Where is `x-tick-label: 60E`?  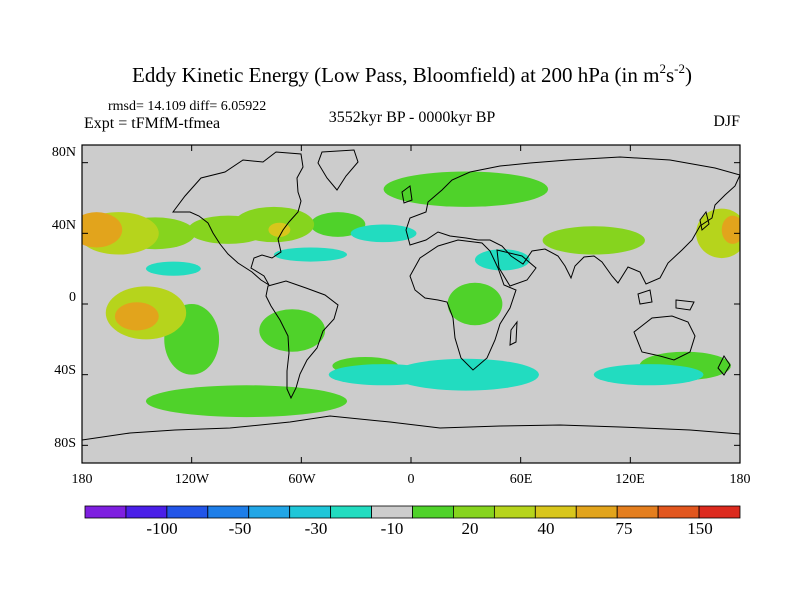
x-tick-label: 60E is located at coordinates (521, 479).